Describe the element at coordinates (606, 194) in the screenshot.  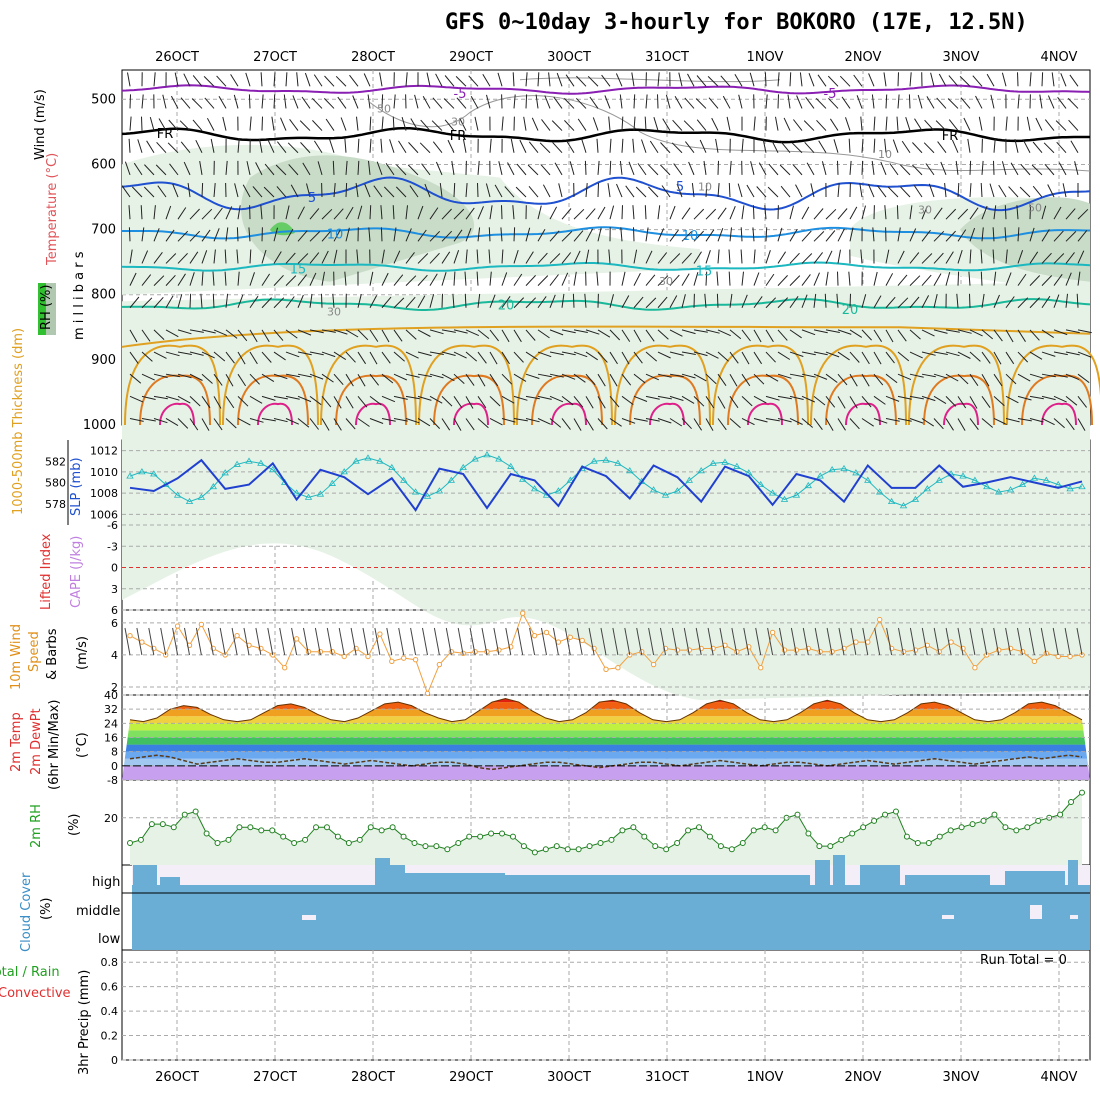
I see `contour-plus5` at that location.